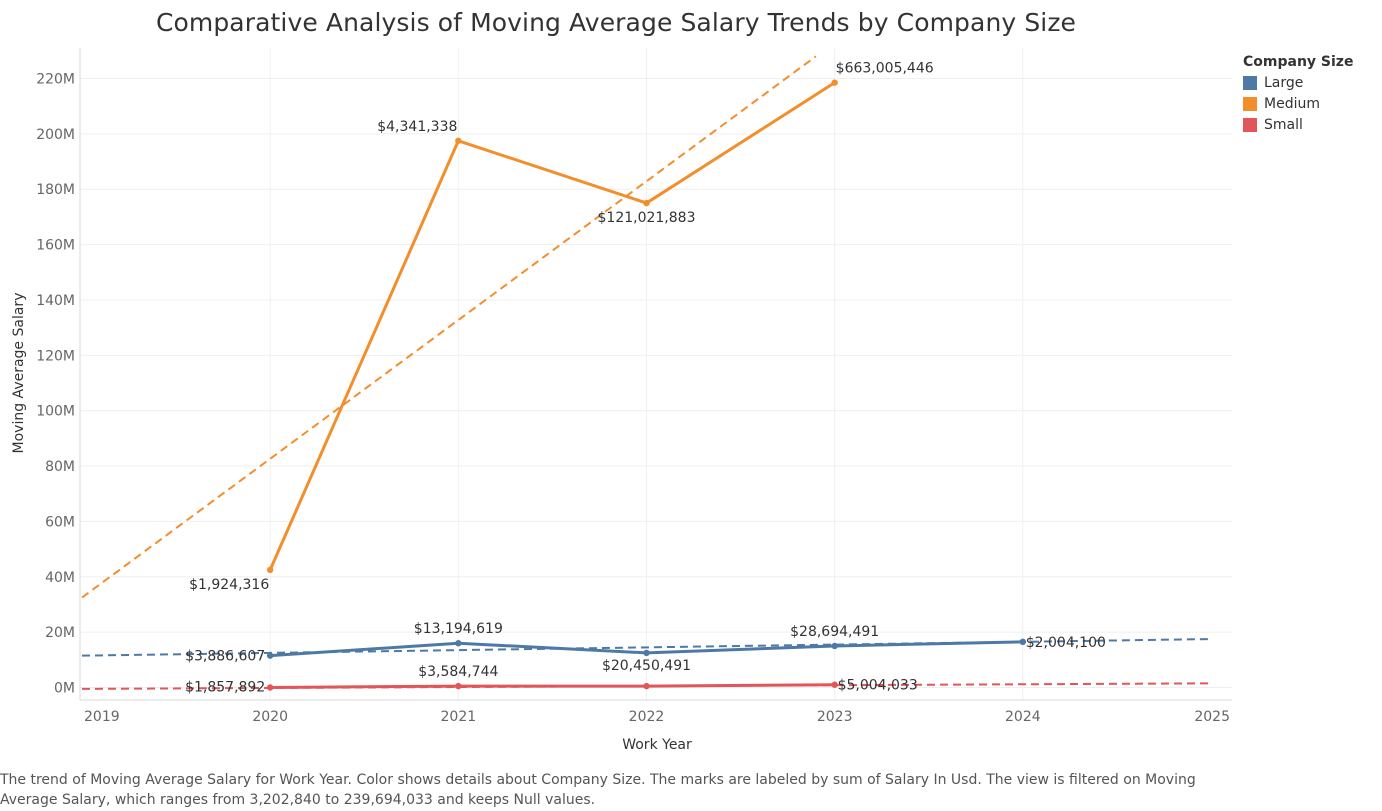 Image resolution: width=1382 pixels, height=811 pixels. I want to click on legend-title: Company Size, so click(1298, 62).